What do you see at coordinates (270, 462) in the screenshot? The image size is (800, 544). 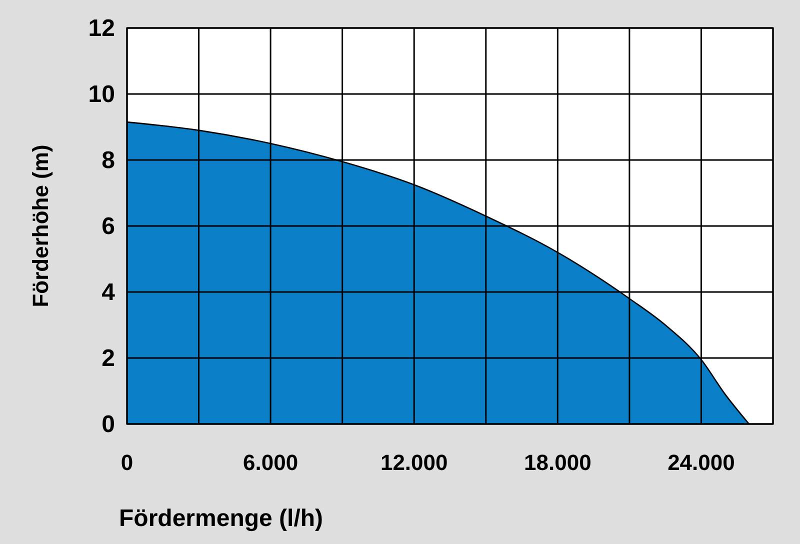 I see `x-tick-label: 6.000` at bounding box center [270, 462].